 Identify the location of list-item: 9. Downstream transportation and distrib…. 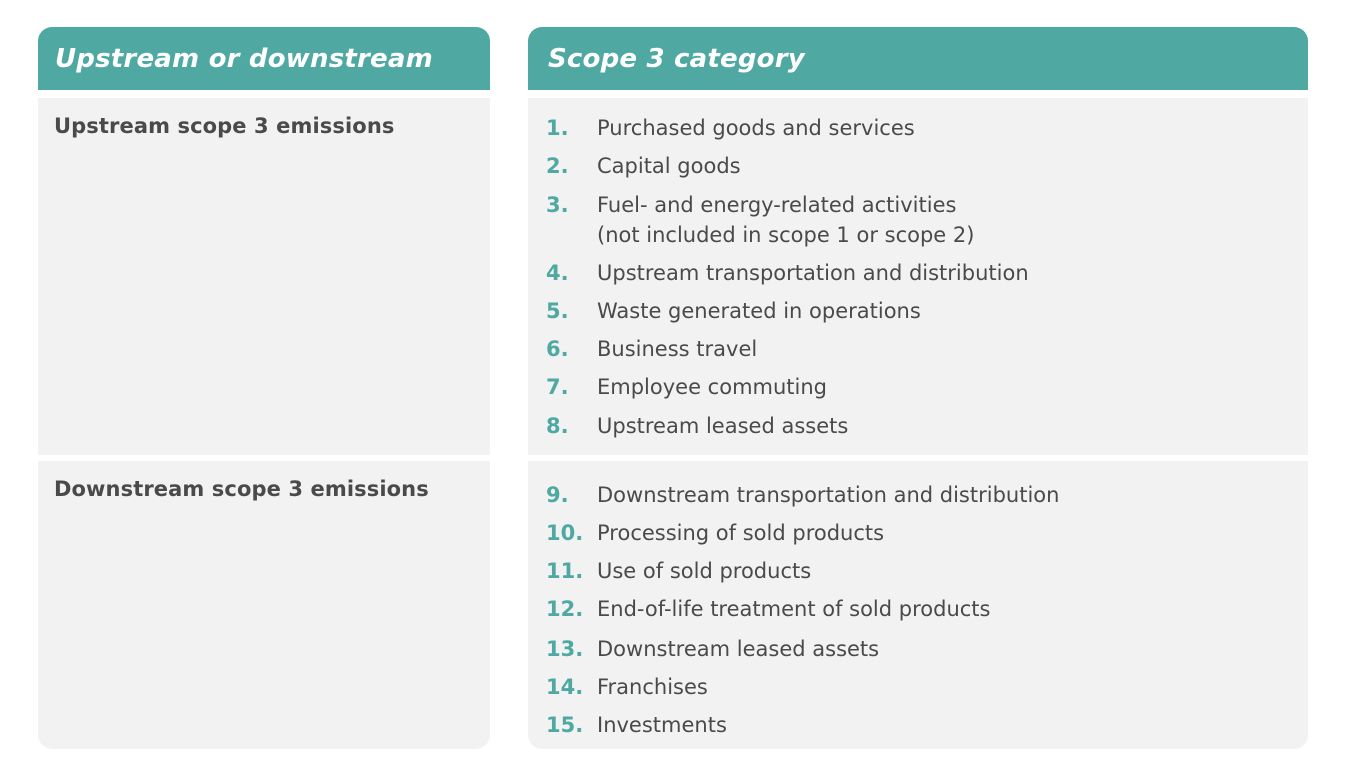
(918, 495).